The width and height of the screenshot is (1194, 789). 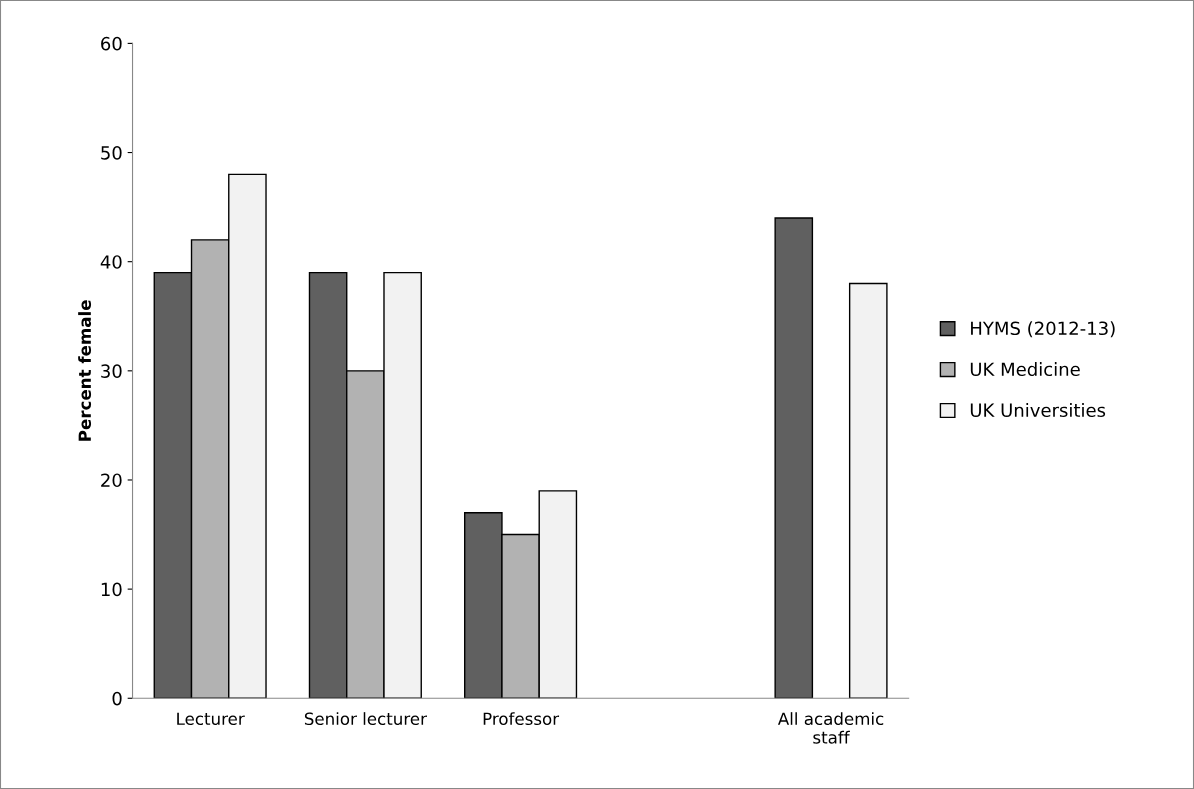 What do you see at coordinates (111, 43) in the screenshot?
I see `y-tick-label: 60` at bounding box center [111, 43].